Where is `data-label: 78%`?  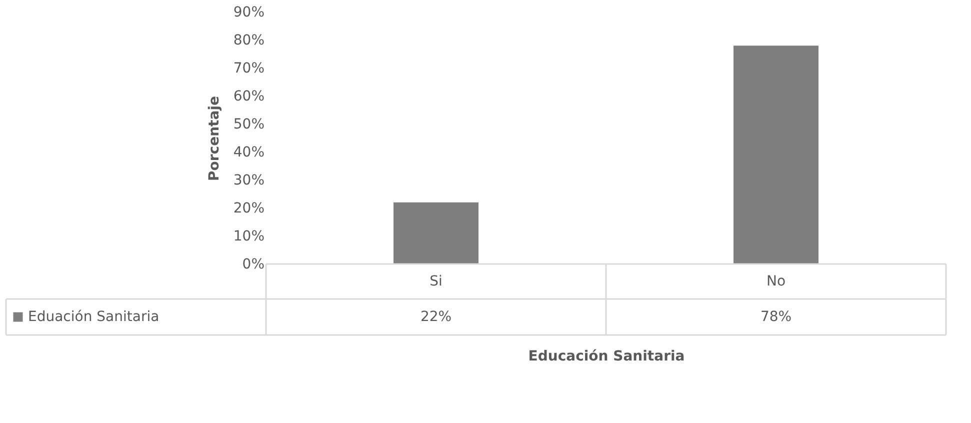 data-label: 78% is located at coordinates (776, 317).